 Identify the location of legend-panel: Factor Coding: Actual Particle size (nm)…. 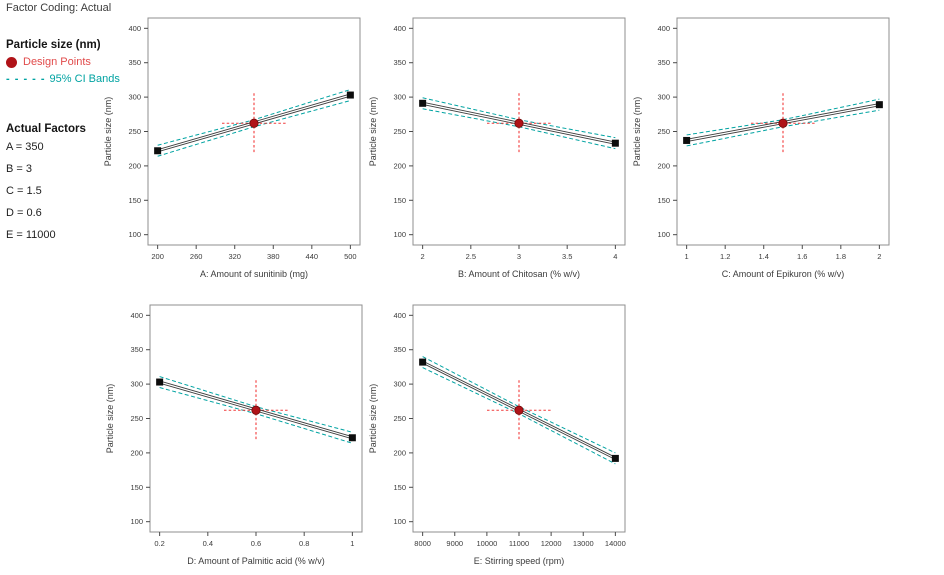
(76, 123).